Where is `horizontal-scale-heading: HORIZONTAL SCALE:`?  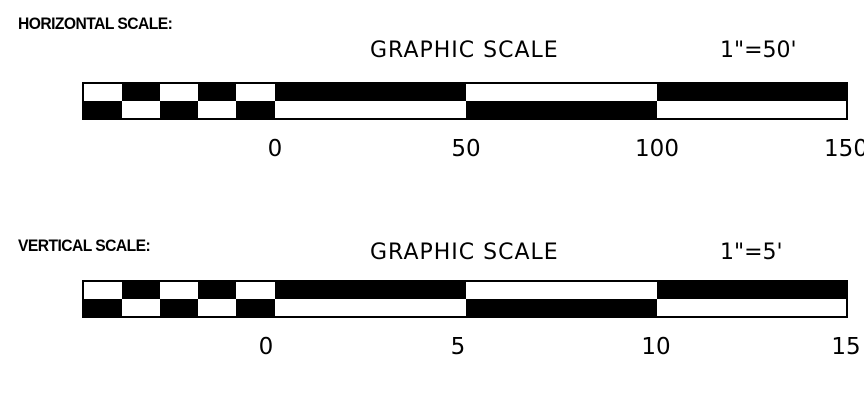
horizontal-scale-heading: HORIZONTAL SCALE: is located at coordinates (95, 23).